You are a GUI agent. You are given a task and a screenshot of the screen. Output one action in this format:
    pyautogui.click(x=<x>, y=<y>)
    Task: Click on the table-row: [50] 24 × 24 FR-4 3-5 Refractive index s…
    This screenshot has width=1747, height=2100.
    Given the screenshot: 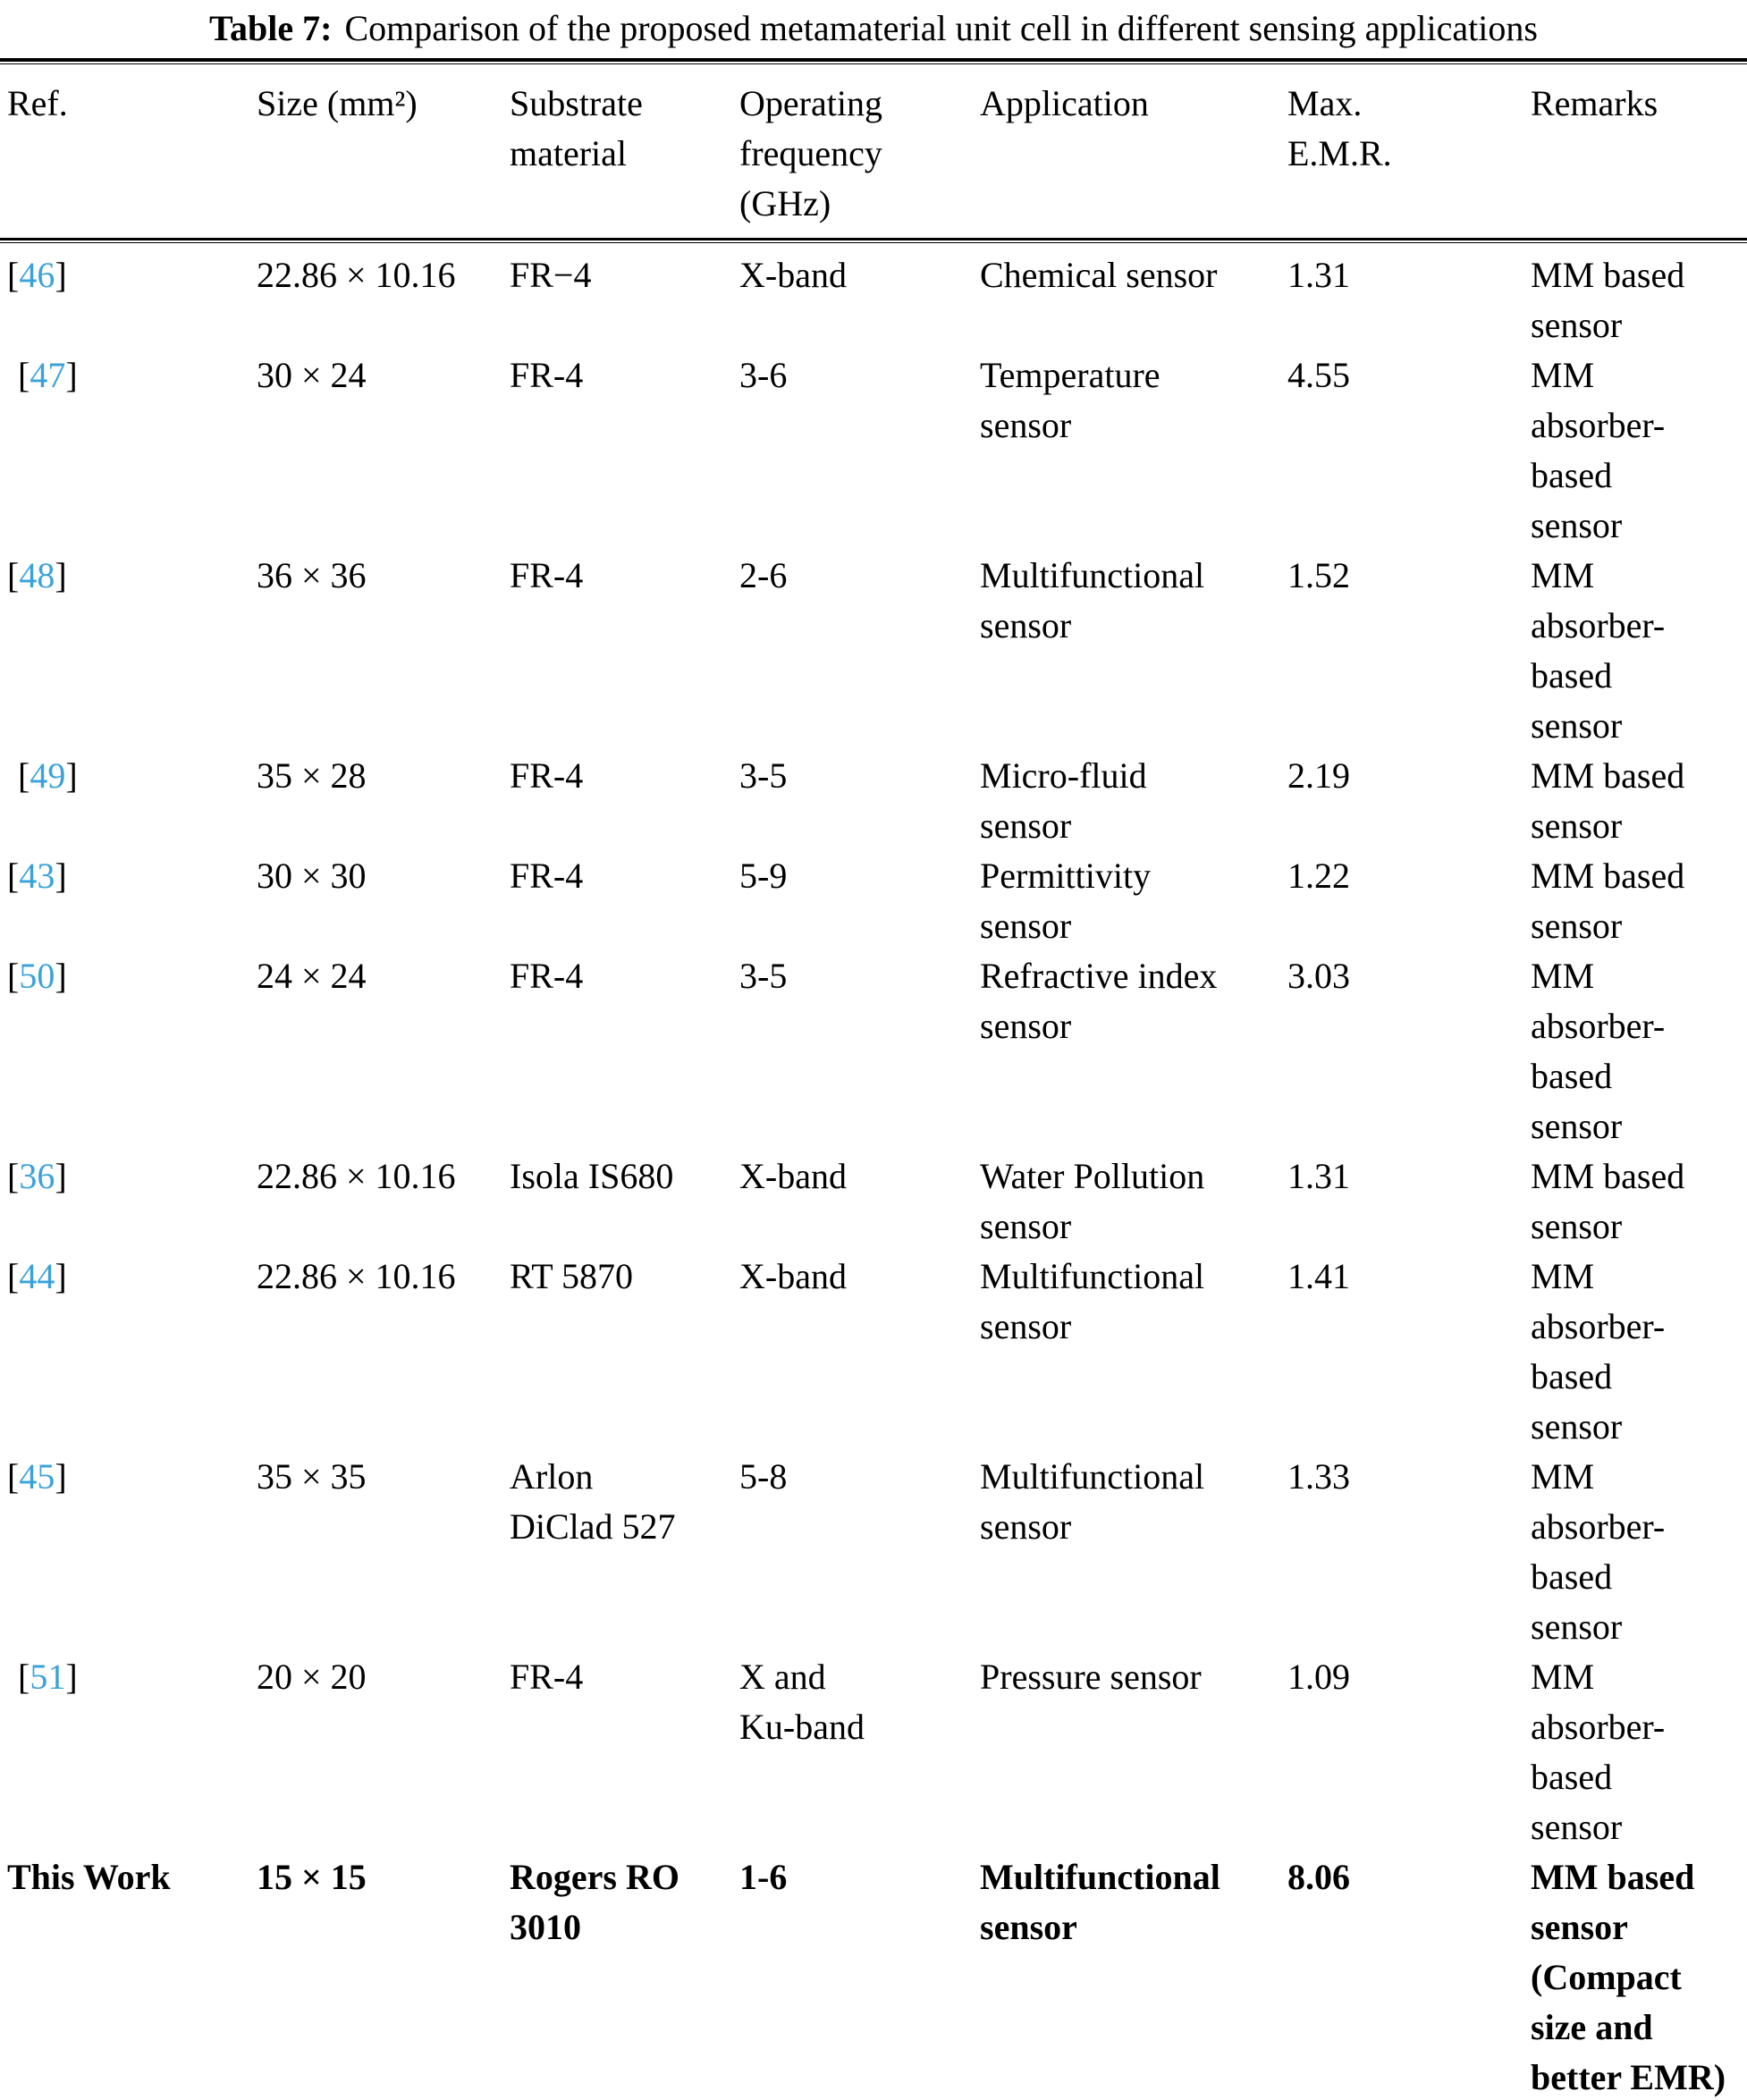 What is the action you would take?
    pyautogui.click(x=873, y=1051)
    